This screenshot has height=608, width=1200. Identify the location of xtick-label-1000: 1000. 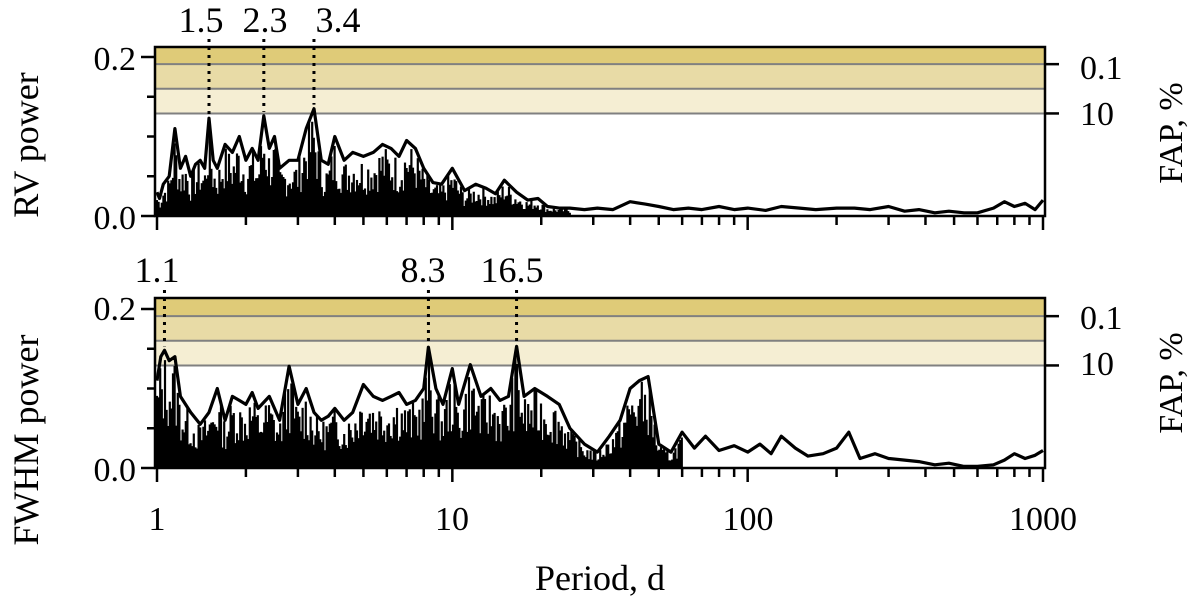
(1043, 519).